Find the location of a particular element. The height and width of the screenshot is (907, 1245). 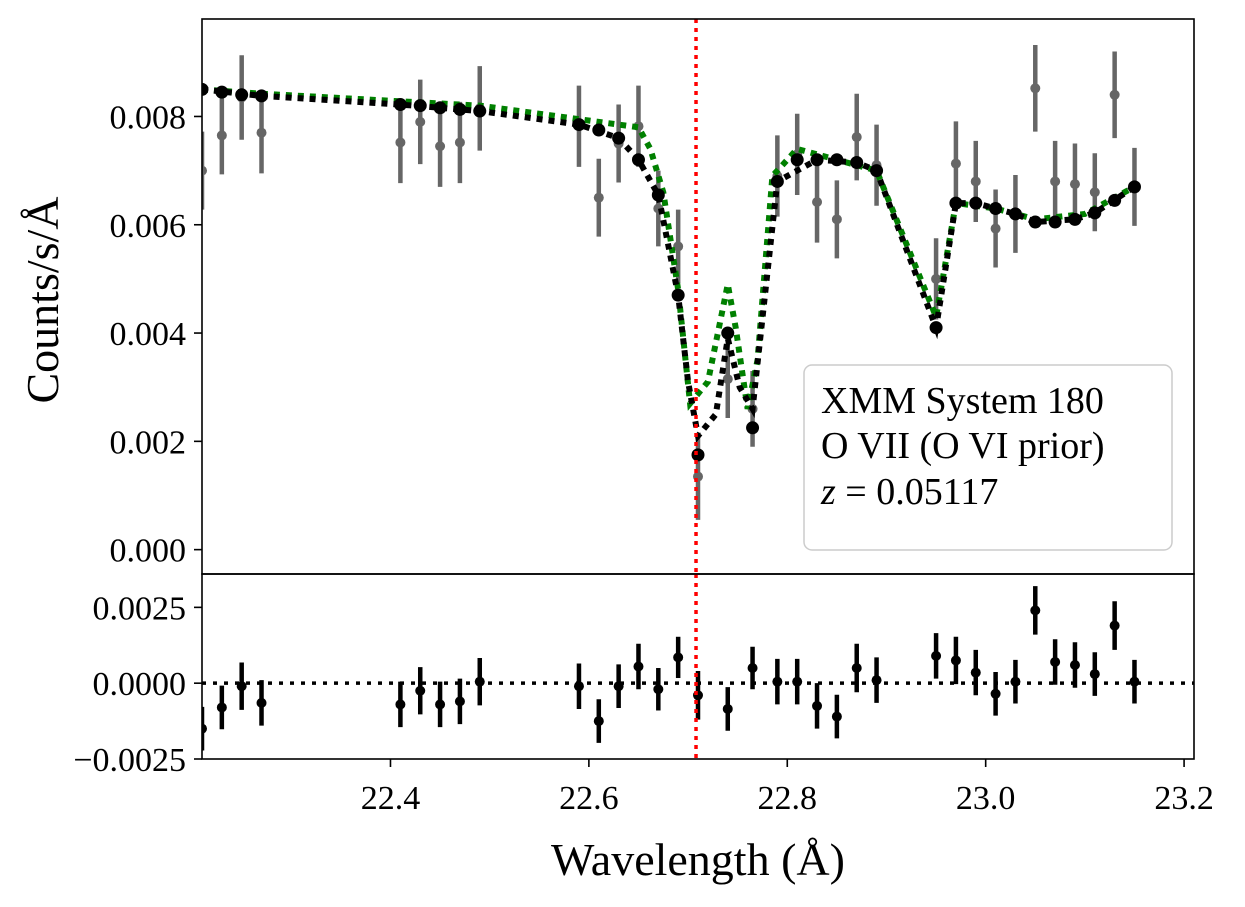

x-tick-label: 22.4 is located at coordinates (391, 798).